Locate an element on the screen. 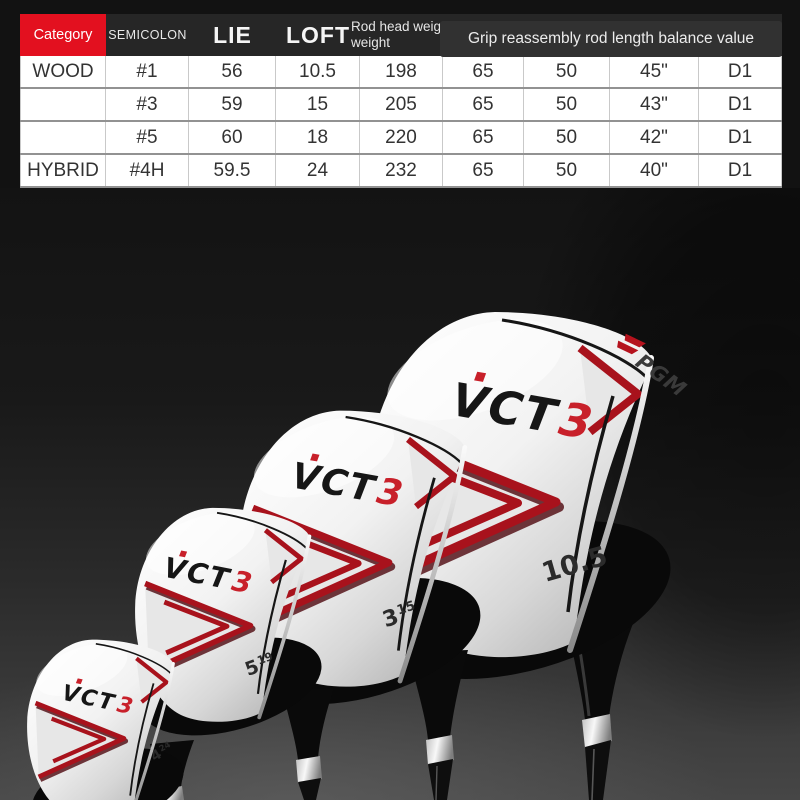 The image size is (800, 800). table-cell: 56 is located at coordinates (232, 71).